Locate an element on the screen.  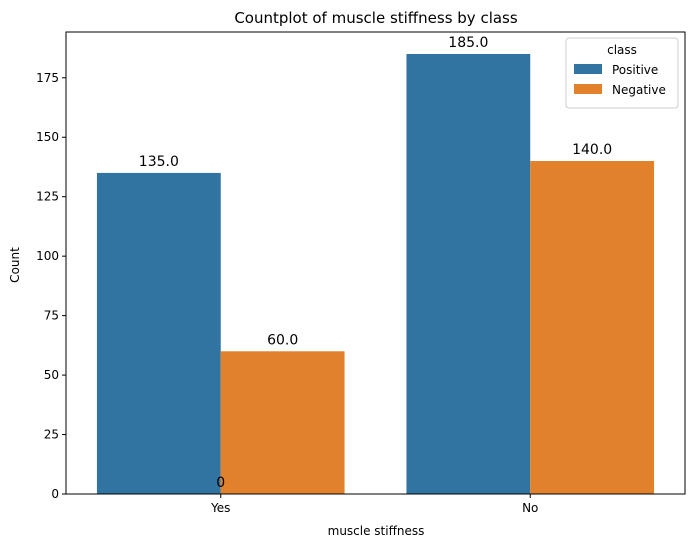
legend: class Positive Negative is located at coordinates (622, 73).